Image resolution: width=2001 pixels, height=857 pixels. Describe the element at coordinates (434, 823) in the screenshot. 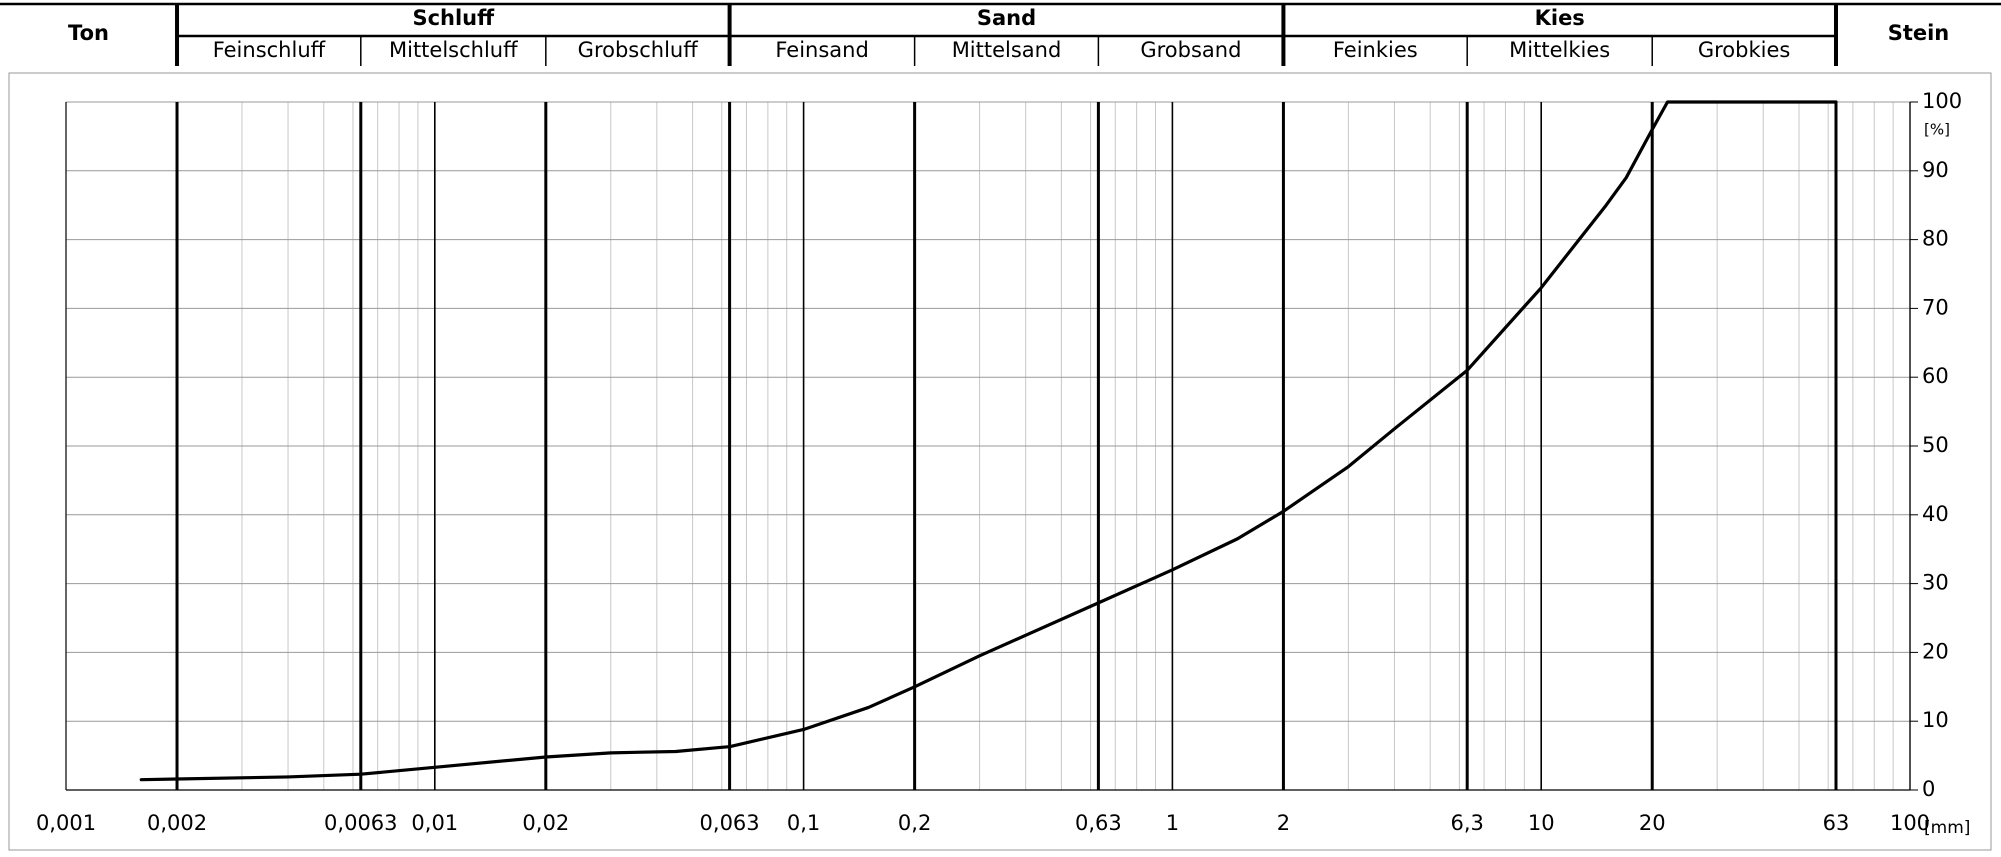

I see `x-tick-label: 0,01` at that location.